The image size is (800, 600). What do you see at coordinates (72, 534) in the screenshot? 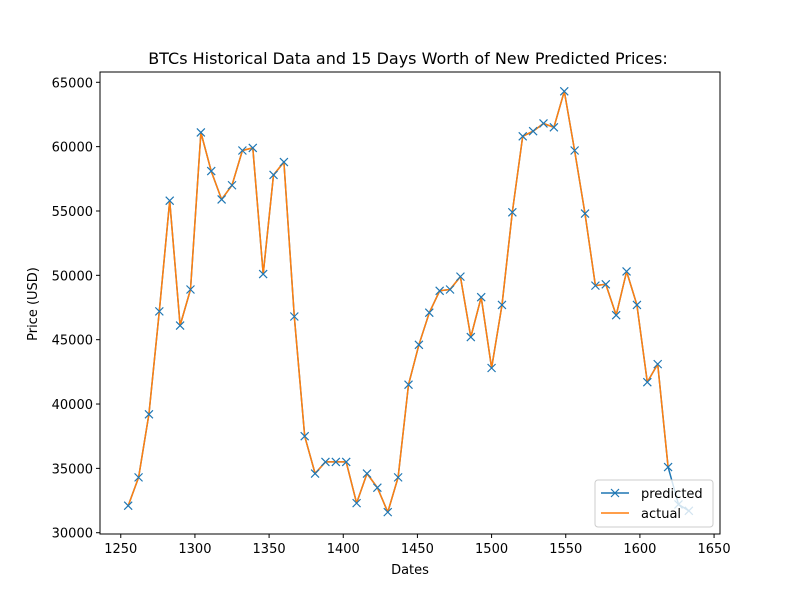
I see `y-tick-label: 30000` at bounding box center [72, 534].